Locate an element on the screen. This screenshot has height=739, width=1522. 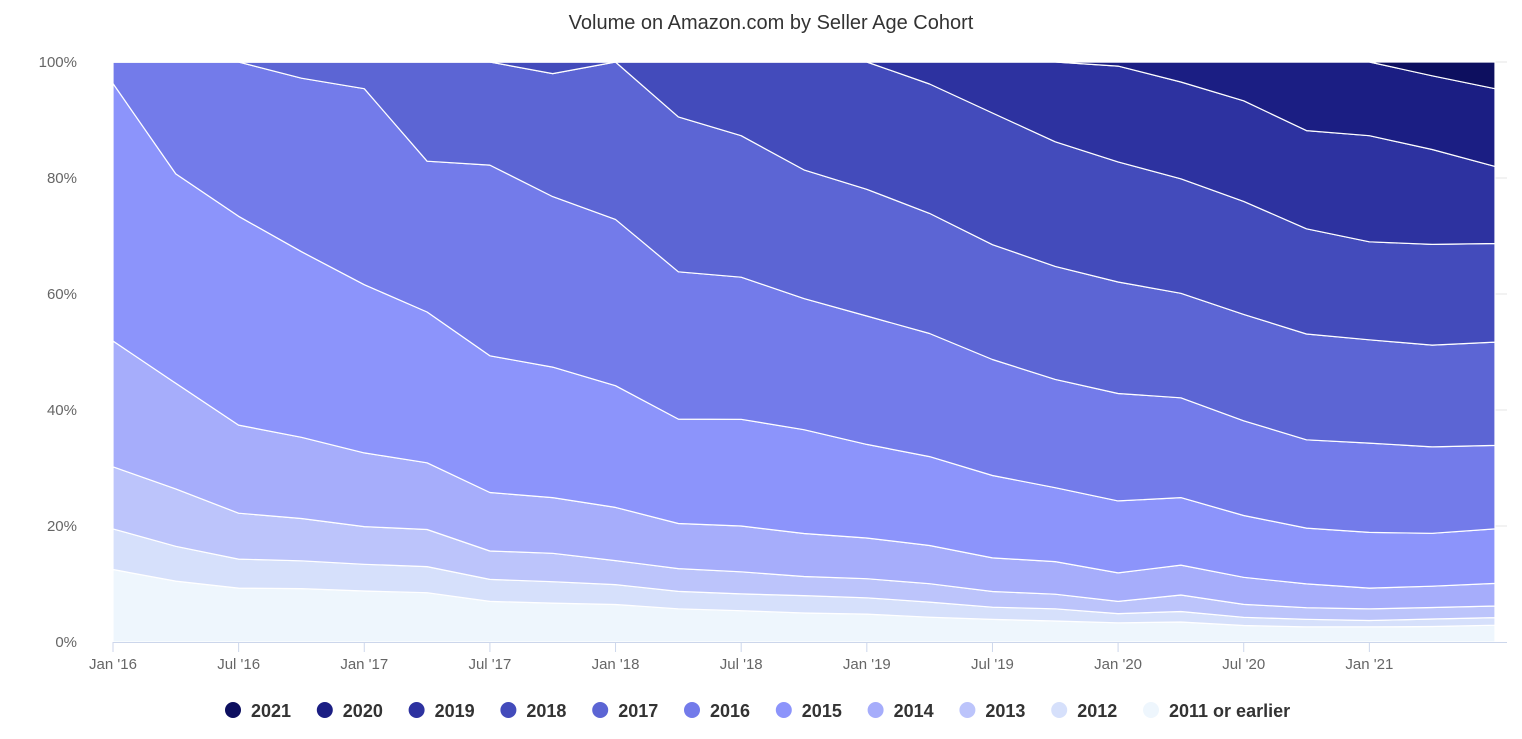
y-tick-label: 60% is located at coordinates (62, 294).